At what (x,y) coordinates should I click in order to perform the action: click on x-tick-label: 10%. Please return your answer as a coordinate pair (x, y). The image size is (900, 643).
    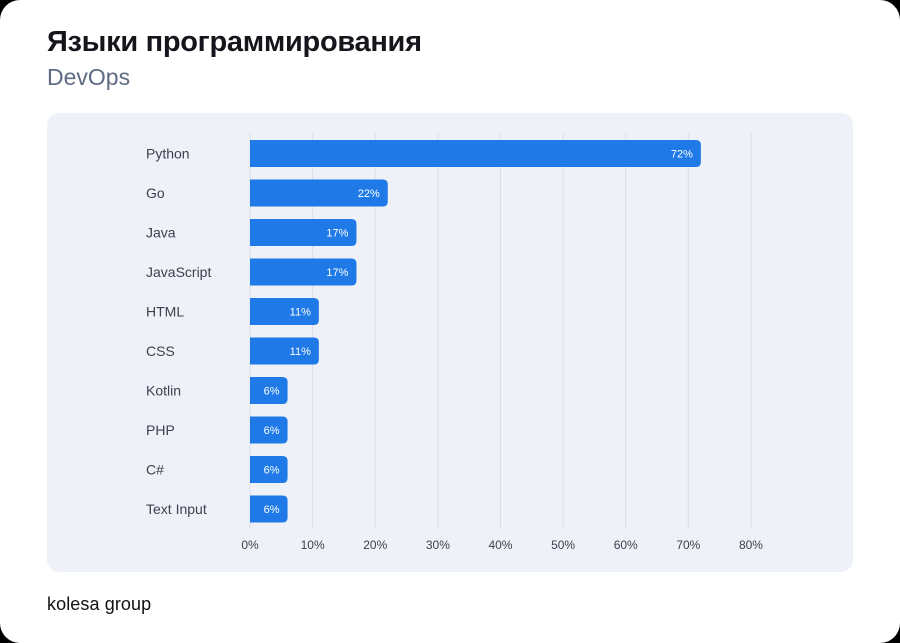
    Looking at the image, I should click on (313, 545).